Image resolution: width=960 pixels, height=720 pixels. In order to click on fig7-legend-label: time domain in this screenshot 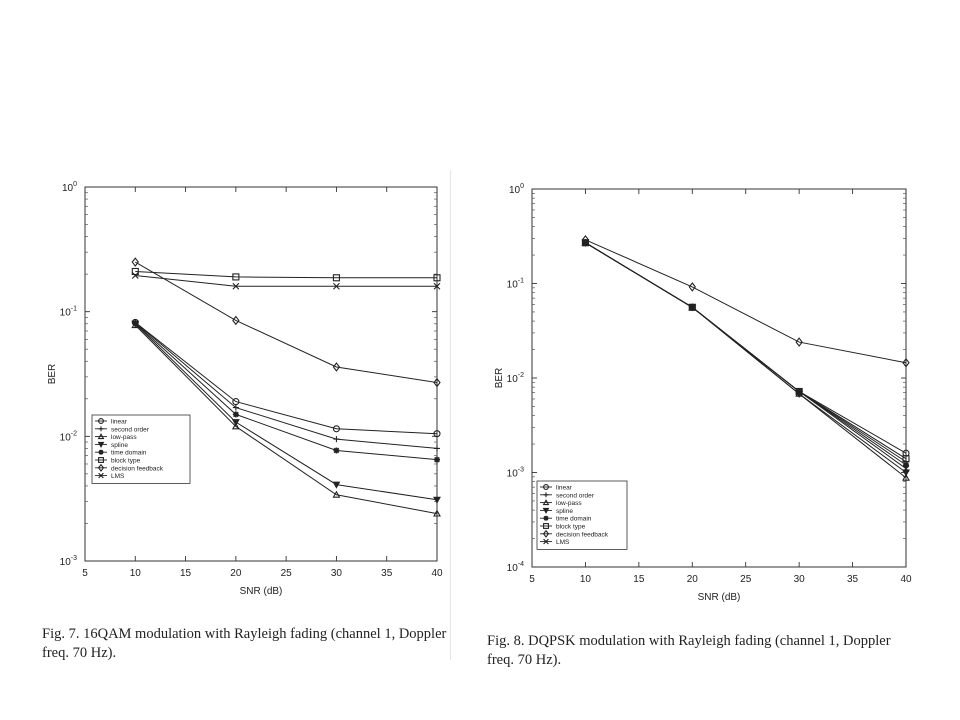, I will do `click(129, 453)`.